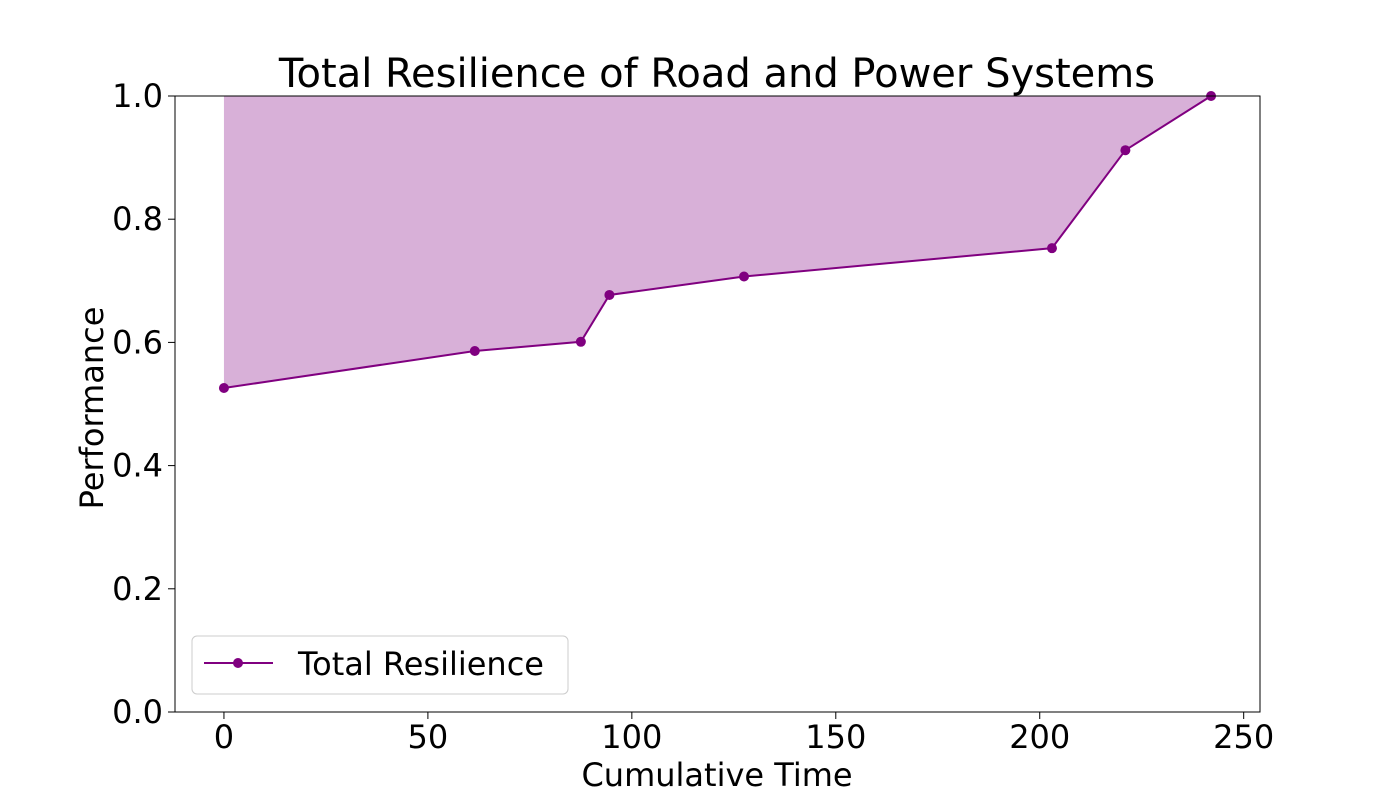 The height and width of the screenshot is (804, 1400). Describe the element at coordinates (1243, 737) in the screenshot. I see `x-tick-label: 250` at that location.